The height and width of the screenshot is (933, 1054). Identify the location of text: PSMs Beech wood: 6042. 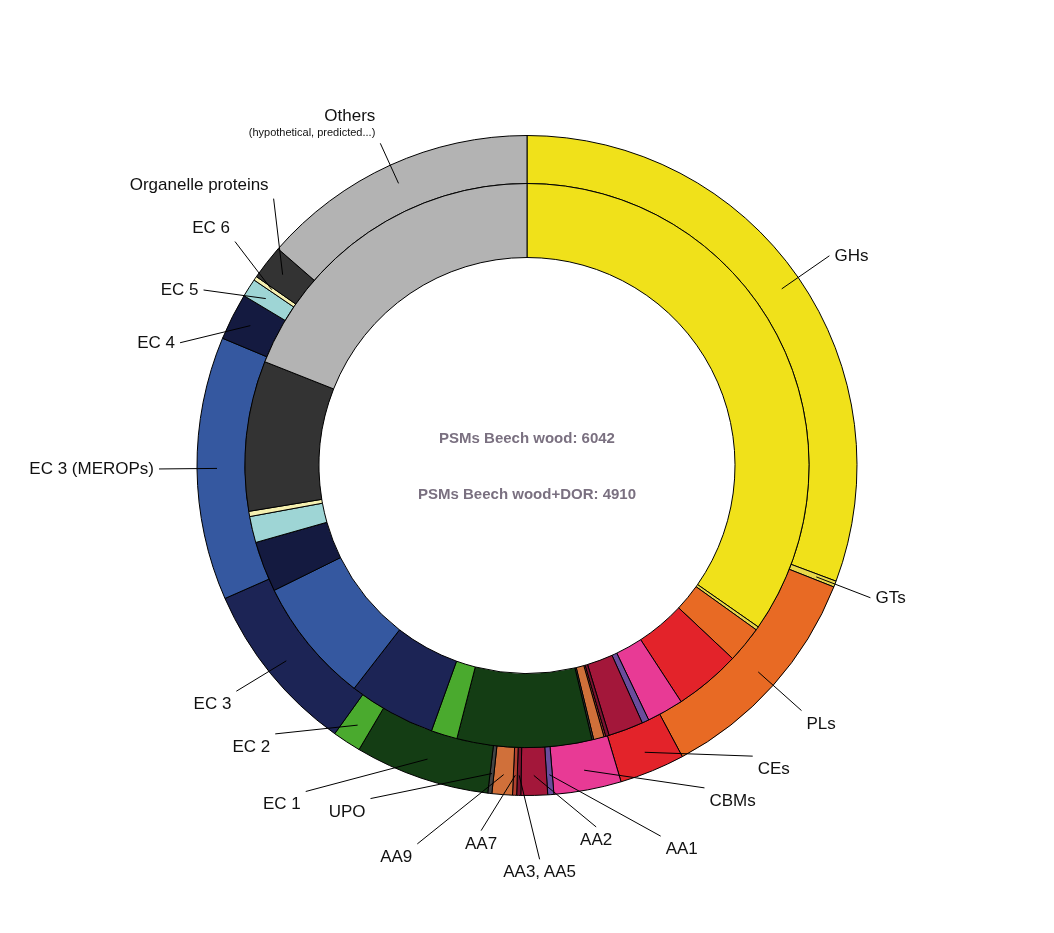
(527, 437).